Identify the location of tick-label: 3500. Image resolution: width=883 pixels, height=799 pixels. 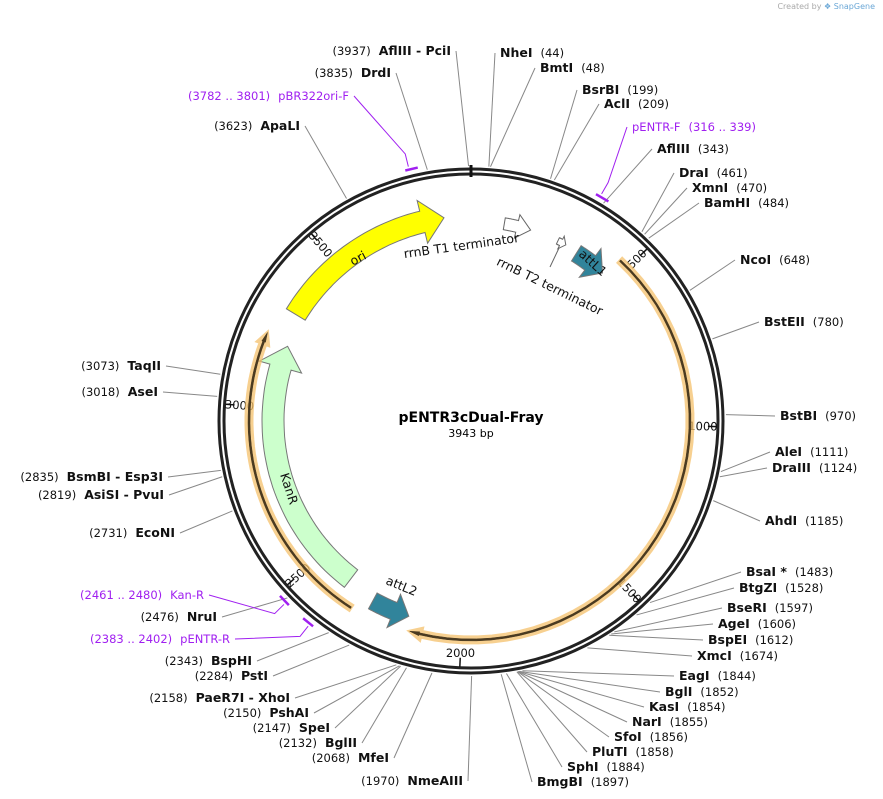
(321, 244).